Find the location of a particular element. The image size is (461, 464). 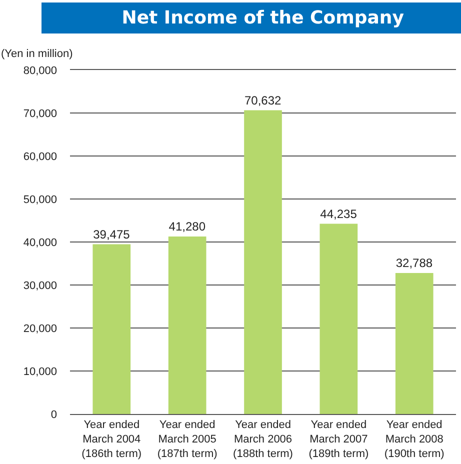

data-label: 44,235 is located at coordinates (339, 213).